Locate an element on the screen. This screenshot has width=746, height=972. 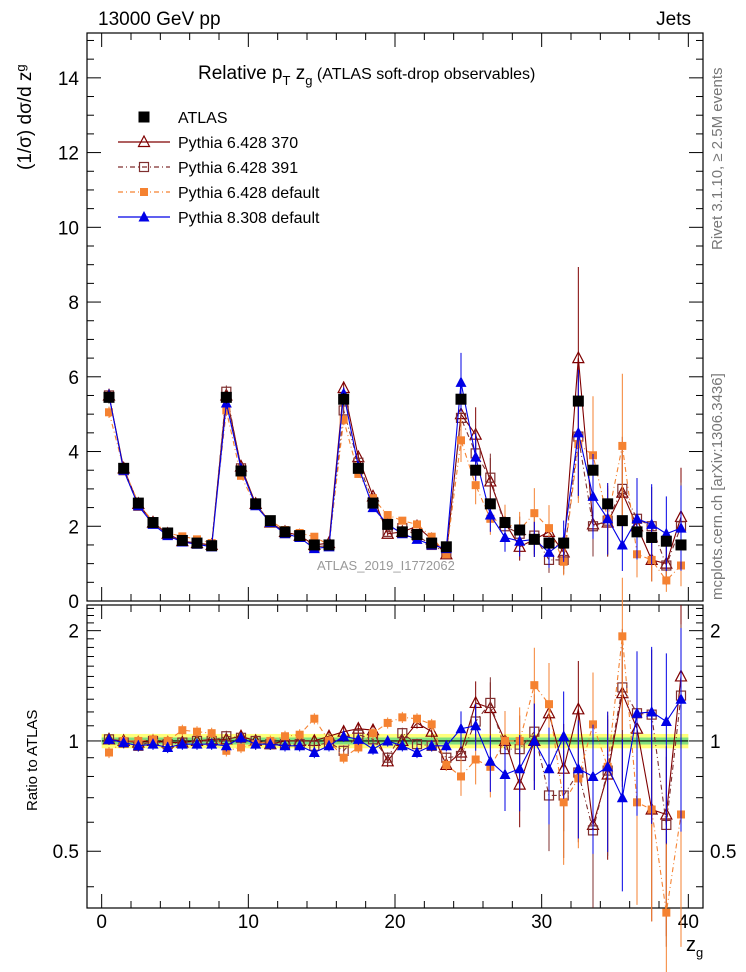
legend-label: Pythia 6.428 370 is located at coordinates (238, 143).